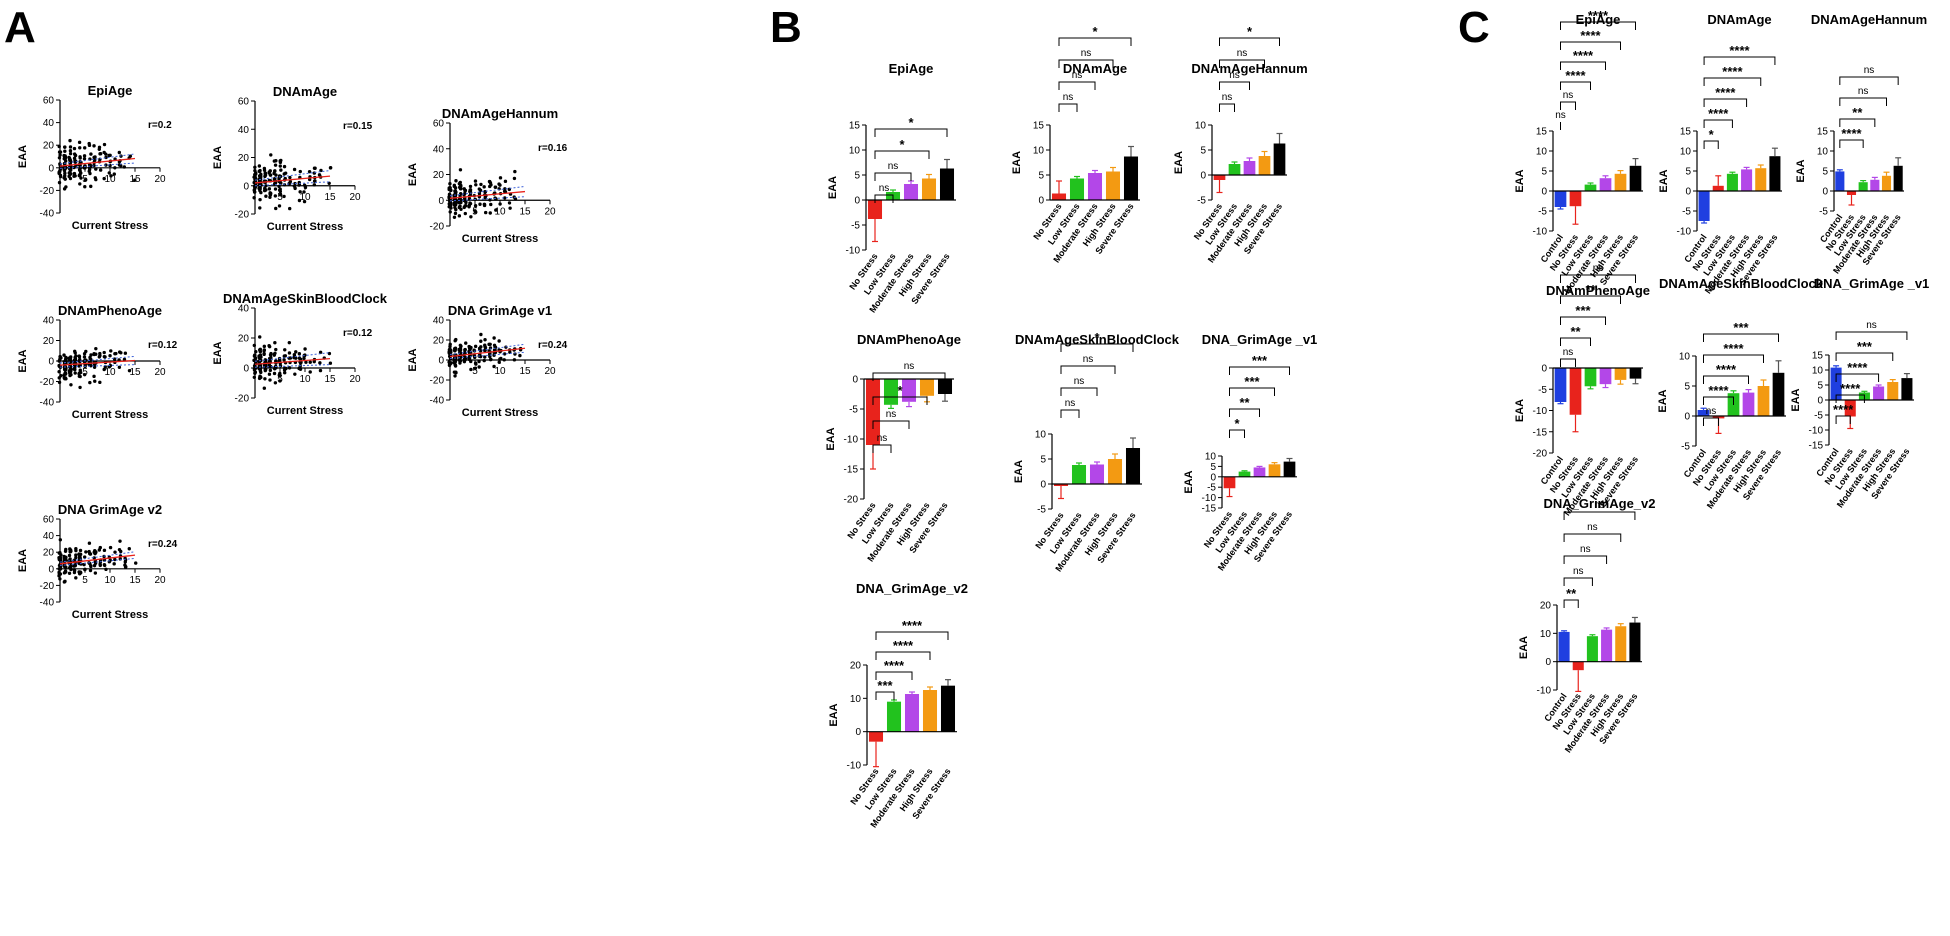 Image resolution: width=1950 pixels, height=936 pixels. Describe the element at coordinates (1739, 19) in the screenshot. I see `chart-title: DNAmAge` at that location.